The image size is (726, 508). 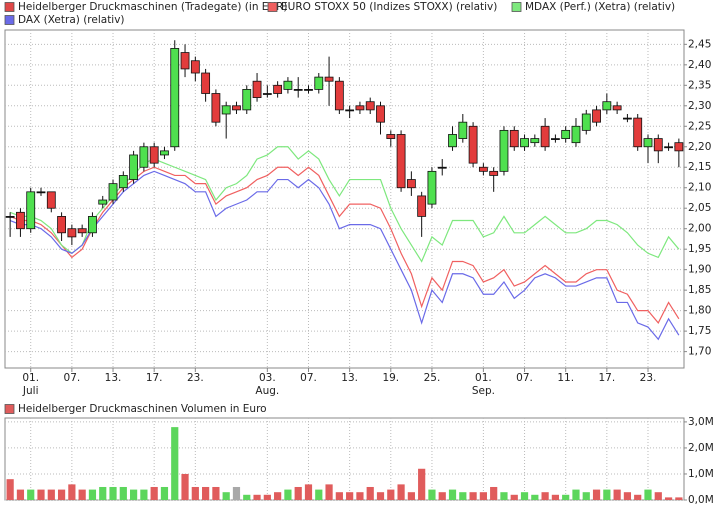 What do you see at coordinates (565, 378) in the screenshot?
I see `x-tick-label: 11.` at bounding box center [565, 378].